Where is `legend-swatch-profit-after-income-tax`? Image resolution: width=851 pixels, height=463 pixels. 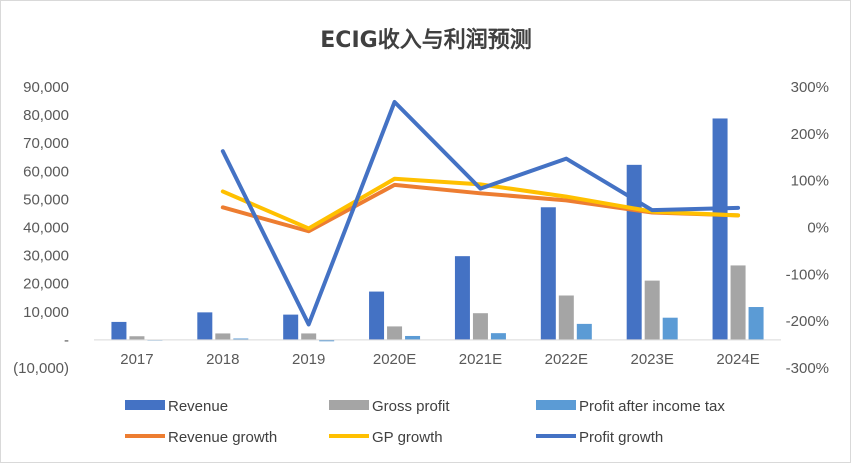 legend-swatch-profit-after-income-tax is located at coordinates (556, 405).